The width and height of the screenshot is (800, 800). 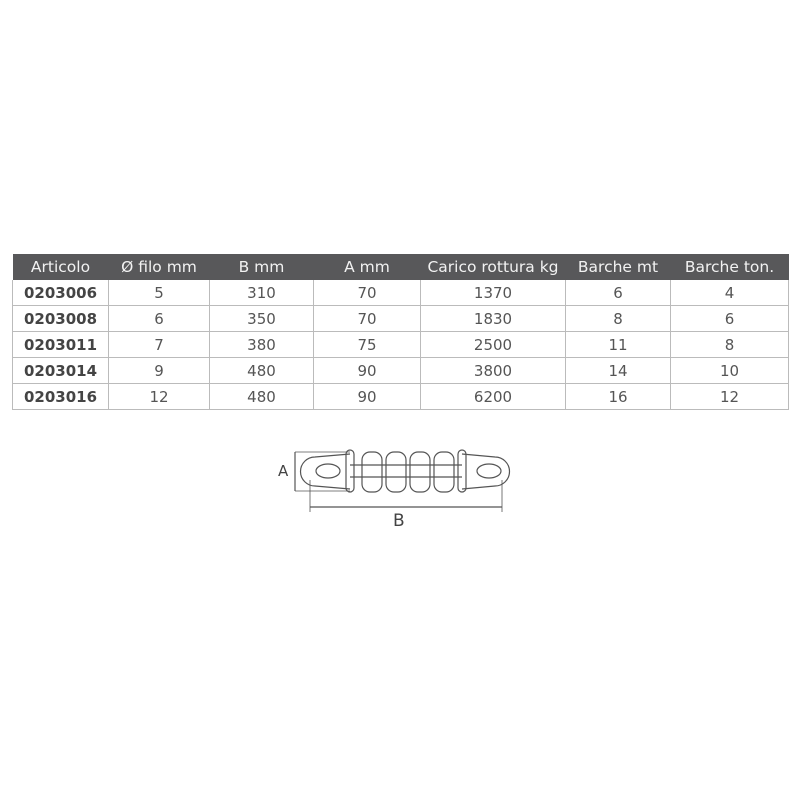 What do you see at coordinates (60, 267) in the screenshot?
I see `column-header: Articolo` at bounding box center [60, 267].